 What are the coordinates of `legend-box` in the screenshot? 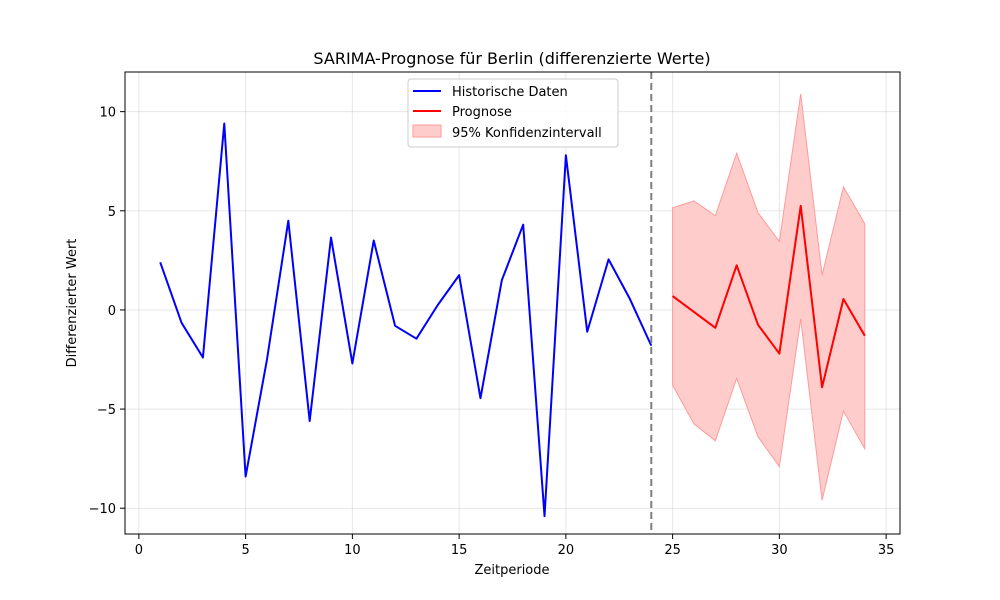 It's located at (513, 113).